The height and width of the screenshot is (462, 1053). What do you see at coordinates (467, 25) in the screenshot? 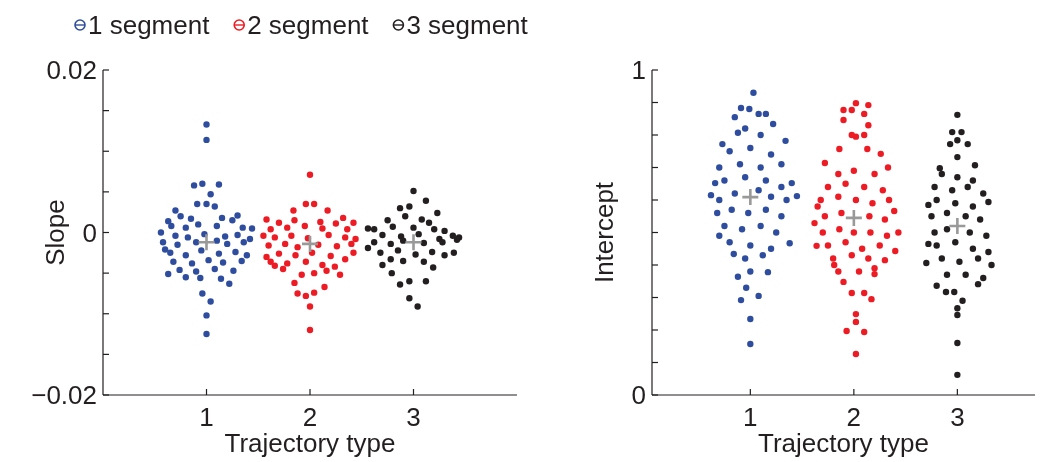
I see `legend-label: 3 segment` at bounding box center [467, 25].